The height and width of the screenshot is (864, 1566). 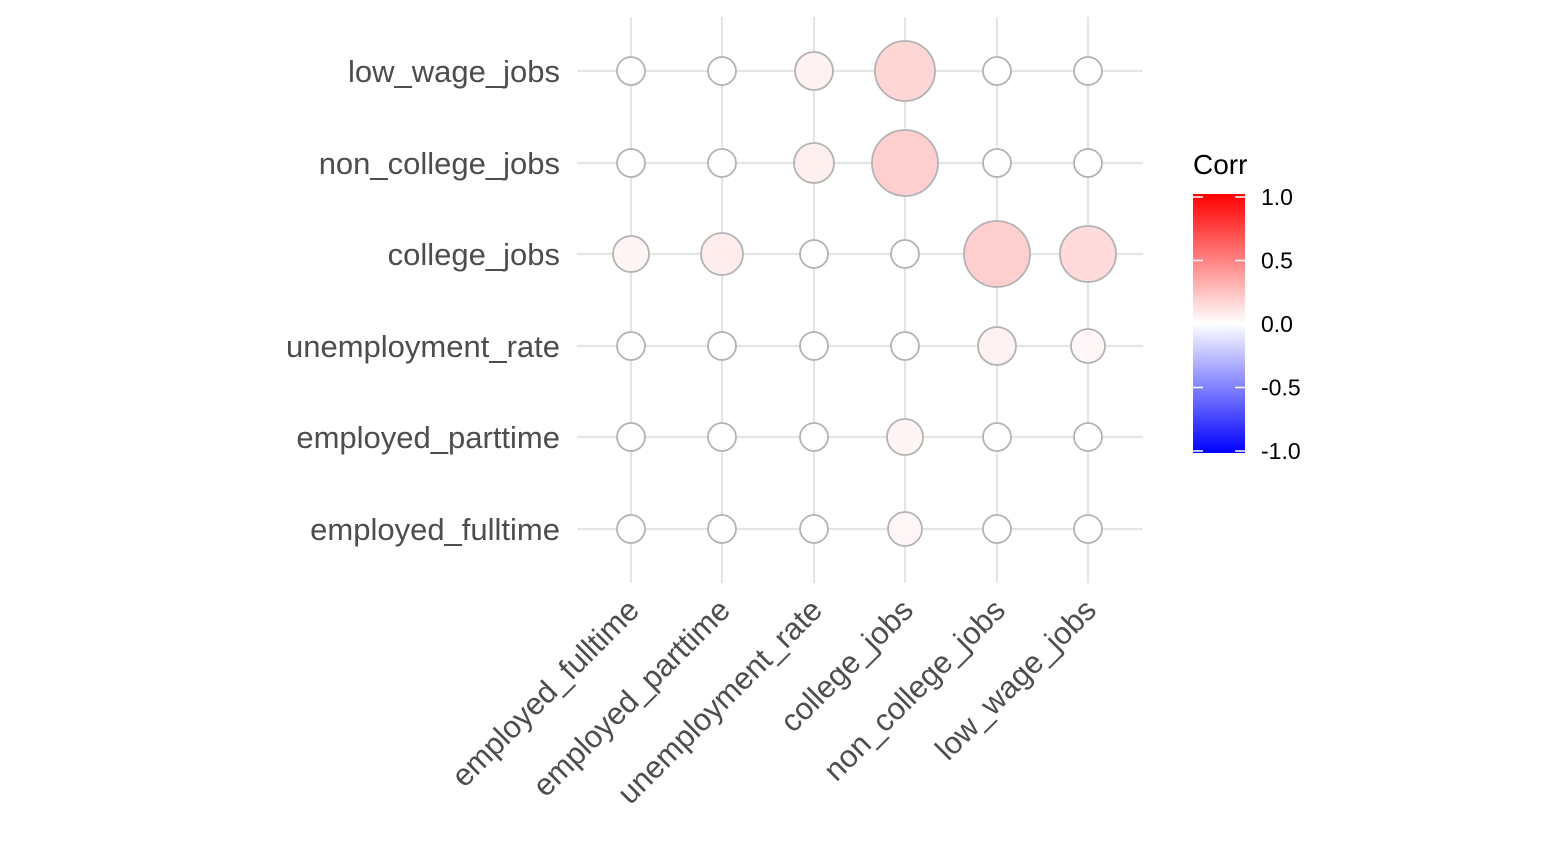 I want to click on y-tick-label: low_wage_jobs, so click(x=454, y=71).